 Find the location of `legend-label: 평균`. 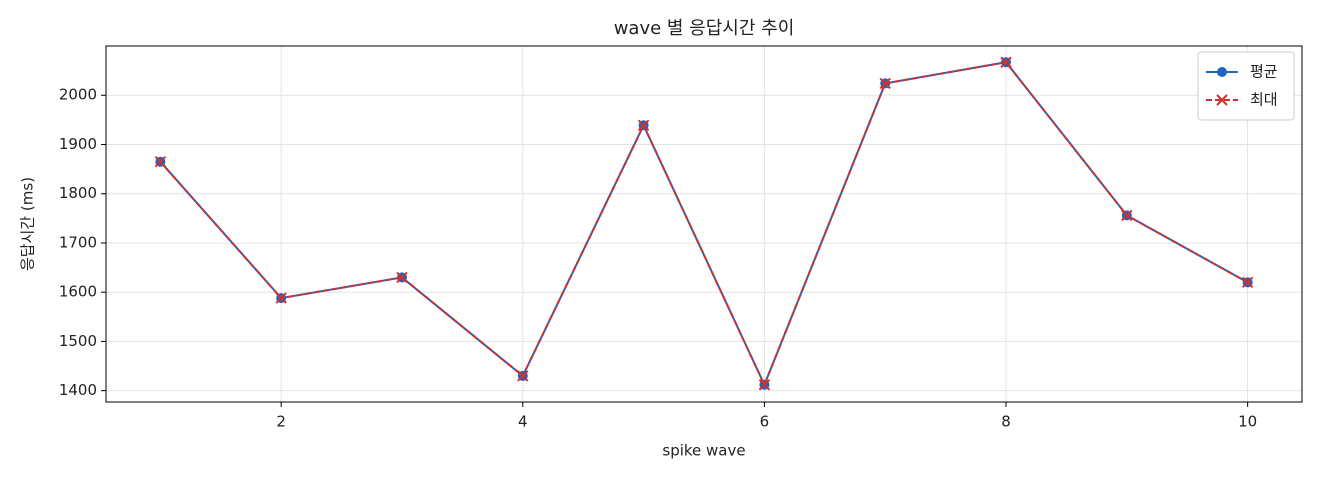

legend-label: 평균 is located at coordinates (1264, 72).